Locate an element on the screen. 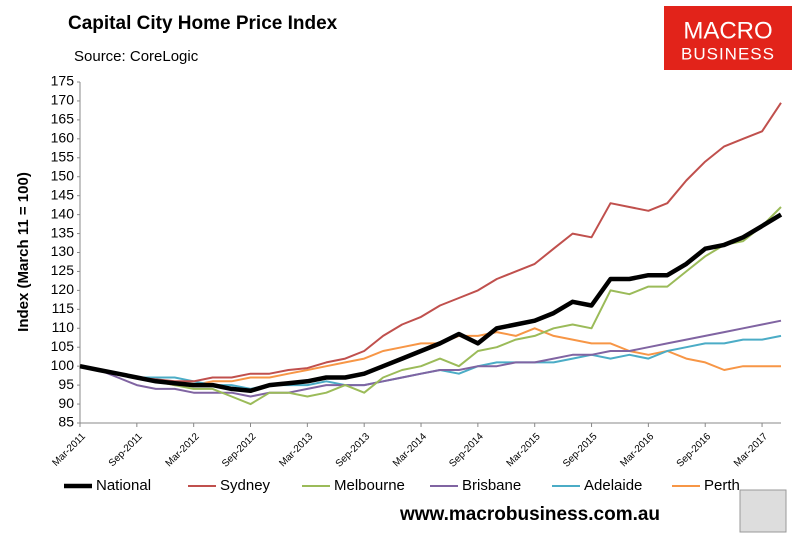 The image size is (802, 541). x-tick-label: Sep-2012 is located at coordinates (239, 450).